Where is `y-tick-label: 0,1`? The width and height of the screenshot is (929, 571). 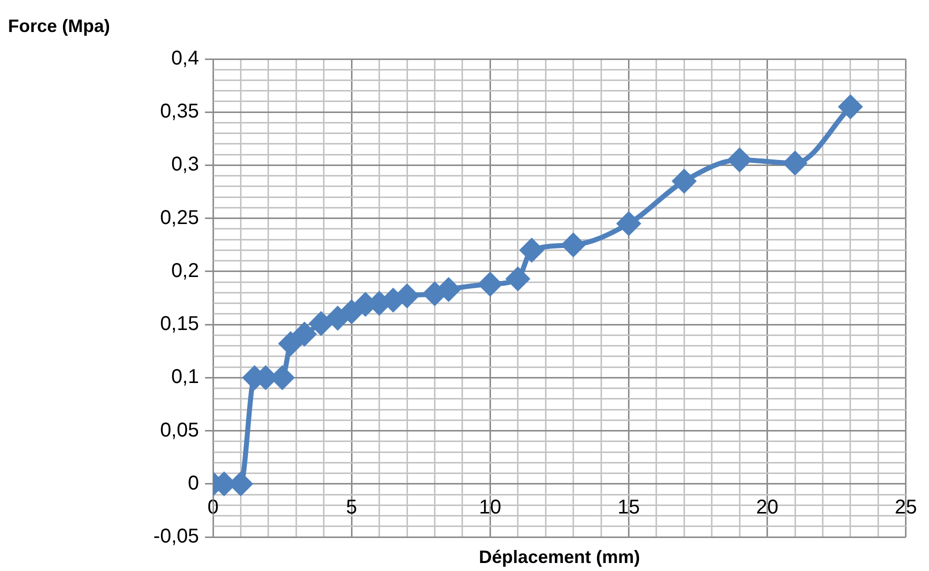 y-tick-label: 0,1 is located at coordinates (185, 377).